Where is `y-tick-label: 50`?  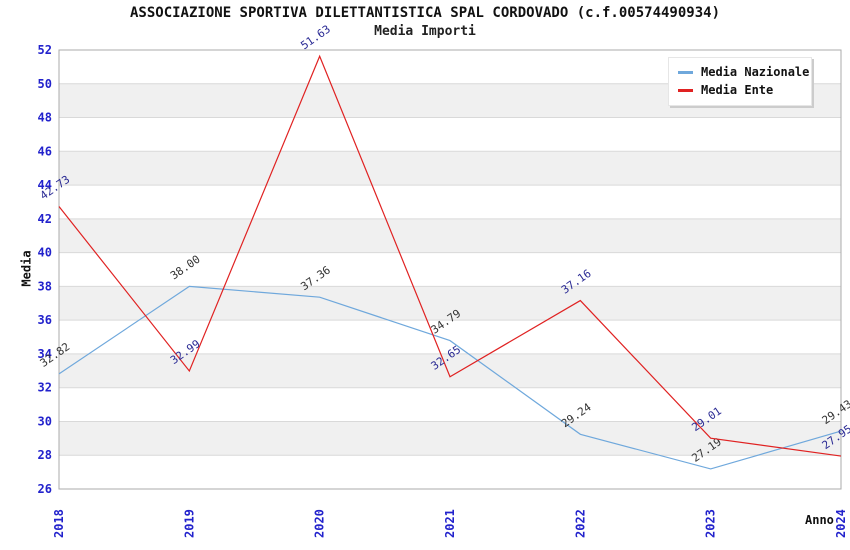 y-tick-label: 50 is located at coordinates (45, 84).